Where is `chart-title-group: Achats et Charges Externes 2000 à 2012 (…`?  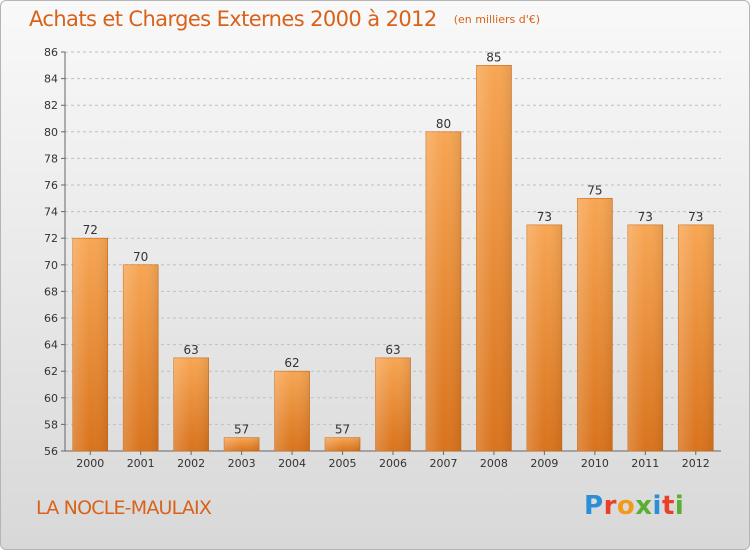 chart-title-group: Achats et Charges Externes 2000 à 2012 (… is located at coordinates (284, 19).